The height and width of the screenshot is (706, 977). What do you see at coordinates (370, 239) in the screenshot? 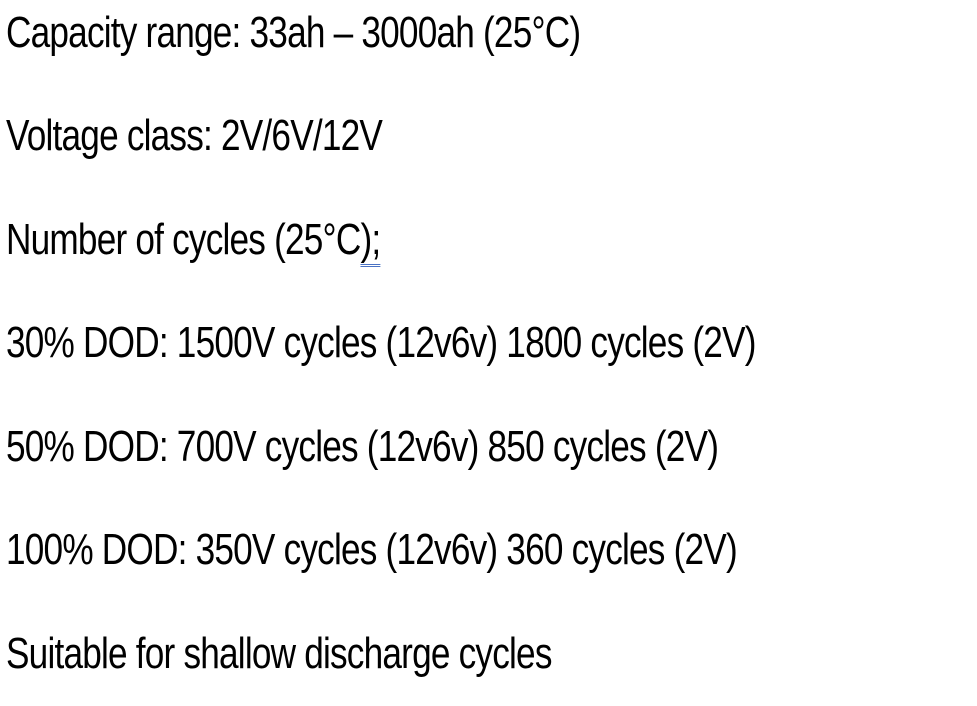
I see `number-of-cycles-marked-text: );` at bounding box center [370, 239].